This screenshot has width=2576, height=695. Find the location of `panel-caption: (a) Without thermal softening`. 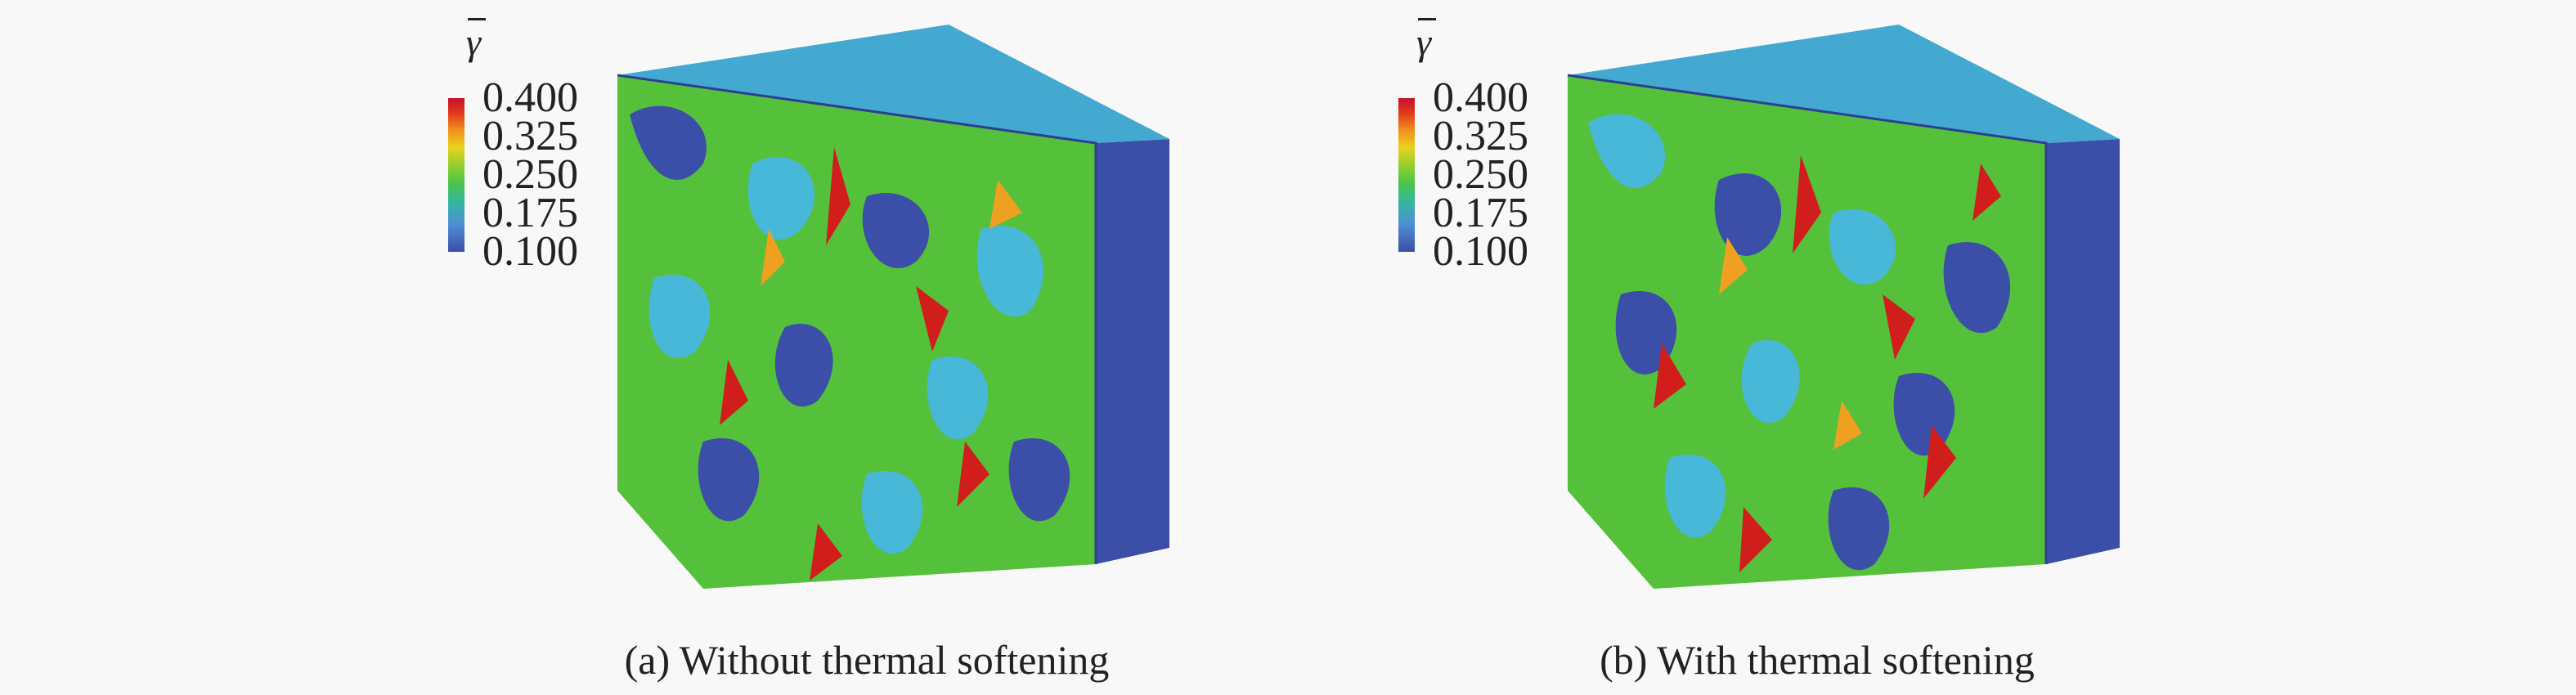

panel-caption: (a) Without thermal softening is located at coordinates (867, 660).